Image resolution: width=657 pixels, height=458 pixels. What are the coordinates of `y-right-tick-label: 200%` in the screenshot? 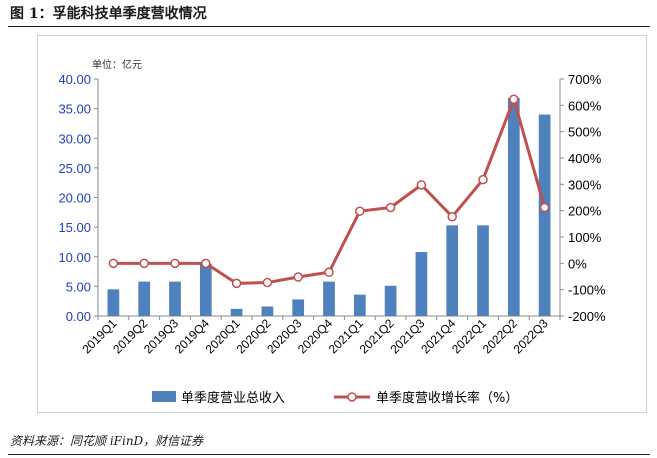 It's located at (585, 211).